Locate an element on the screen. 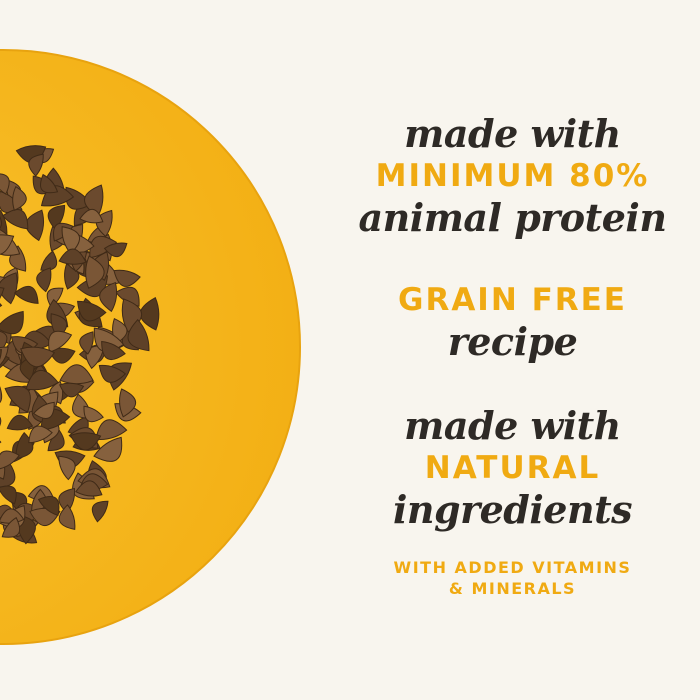  claim-highlight: MINIMUM 80% is located at coordinates (512, 176).